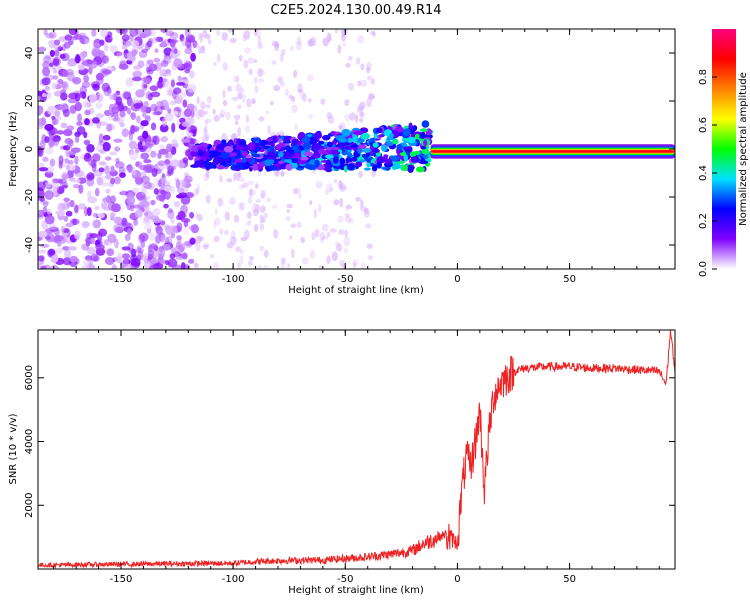 Image resolution: width=750 pixels, height=600 pixels. What do you see at coordinates (29, 149) in the screenshot?
I see `y-tick-label: 0` at bounding box center [29, 149].